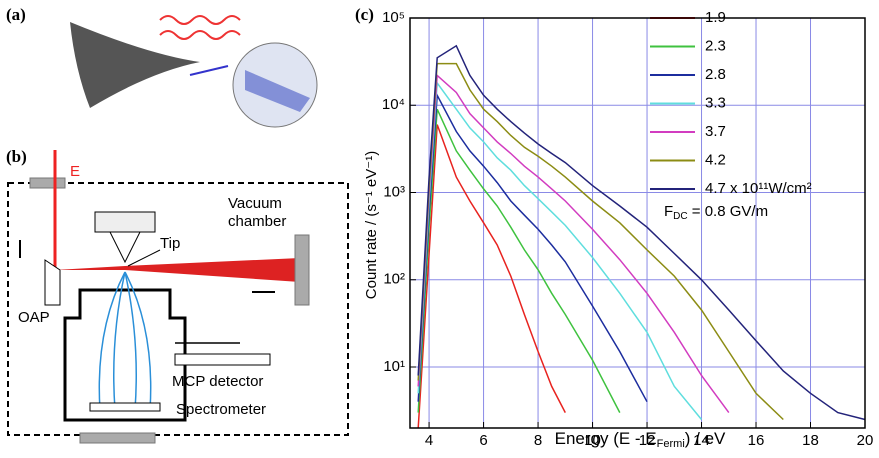 The image size is (879, 458). I want to click on y-tick-label: 10⁴, so click(393, 104).